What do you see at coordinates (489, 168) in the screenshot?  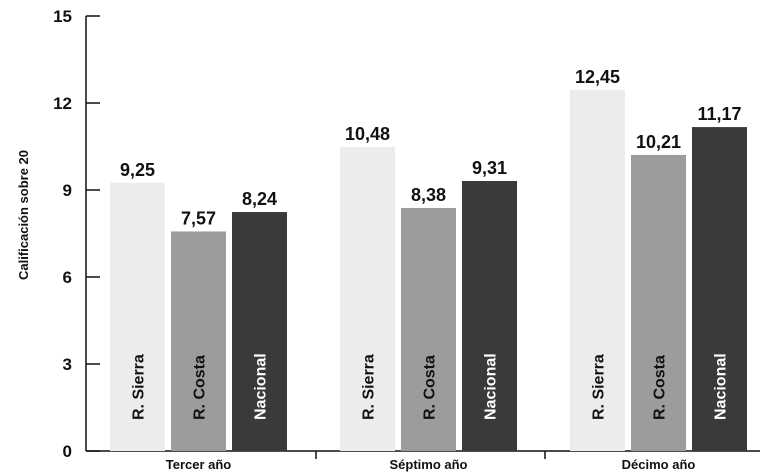 I see `value-label: 9,31` at bounding box center [489, 168].